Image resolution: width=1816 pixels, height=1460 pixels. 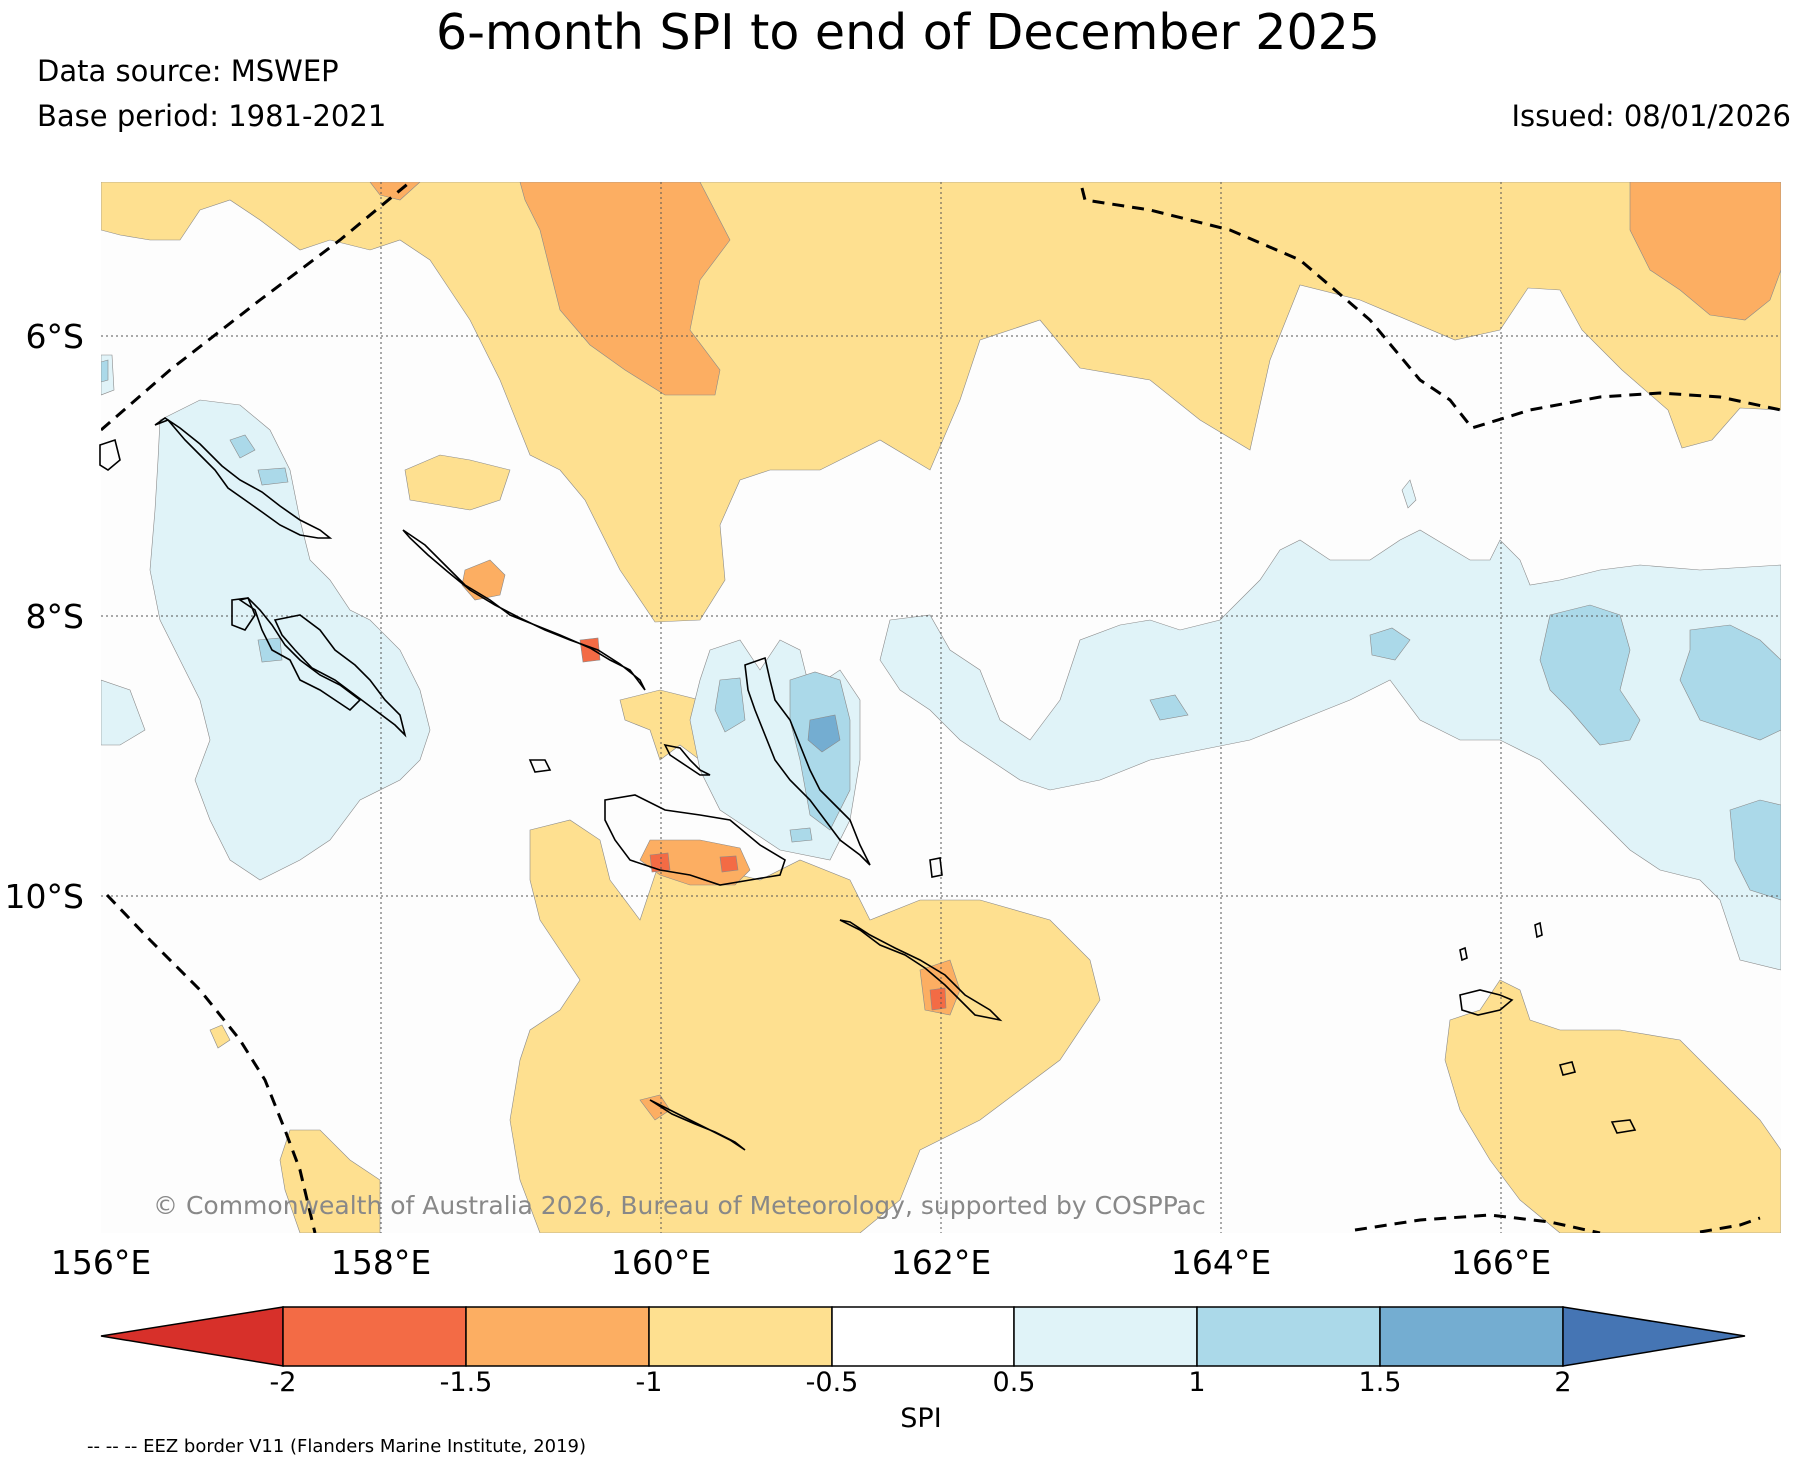 What do you see at coordinates (123, 712) in the screenshot?
I see `wet-spot-west-edge` at bounding box center [123, 712].